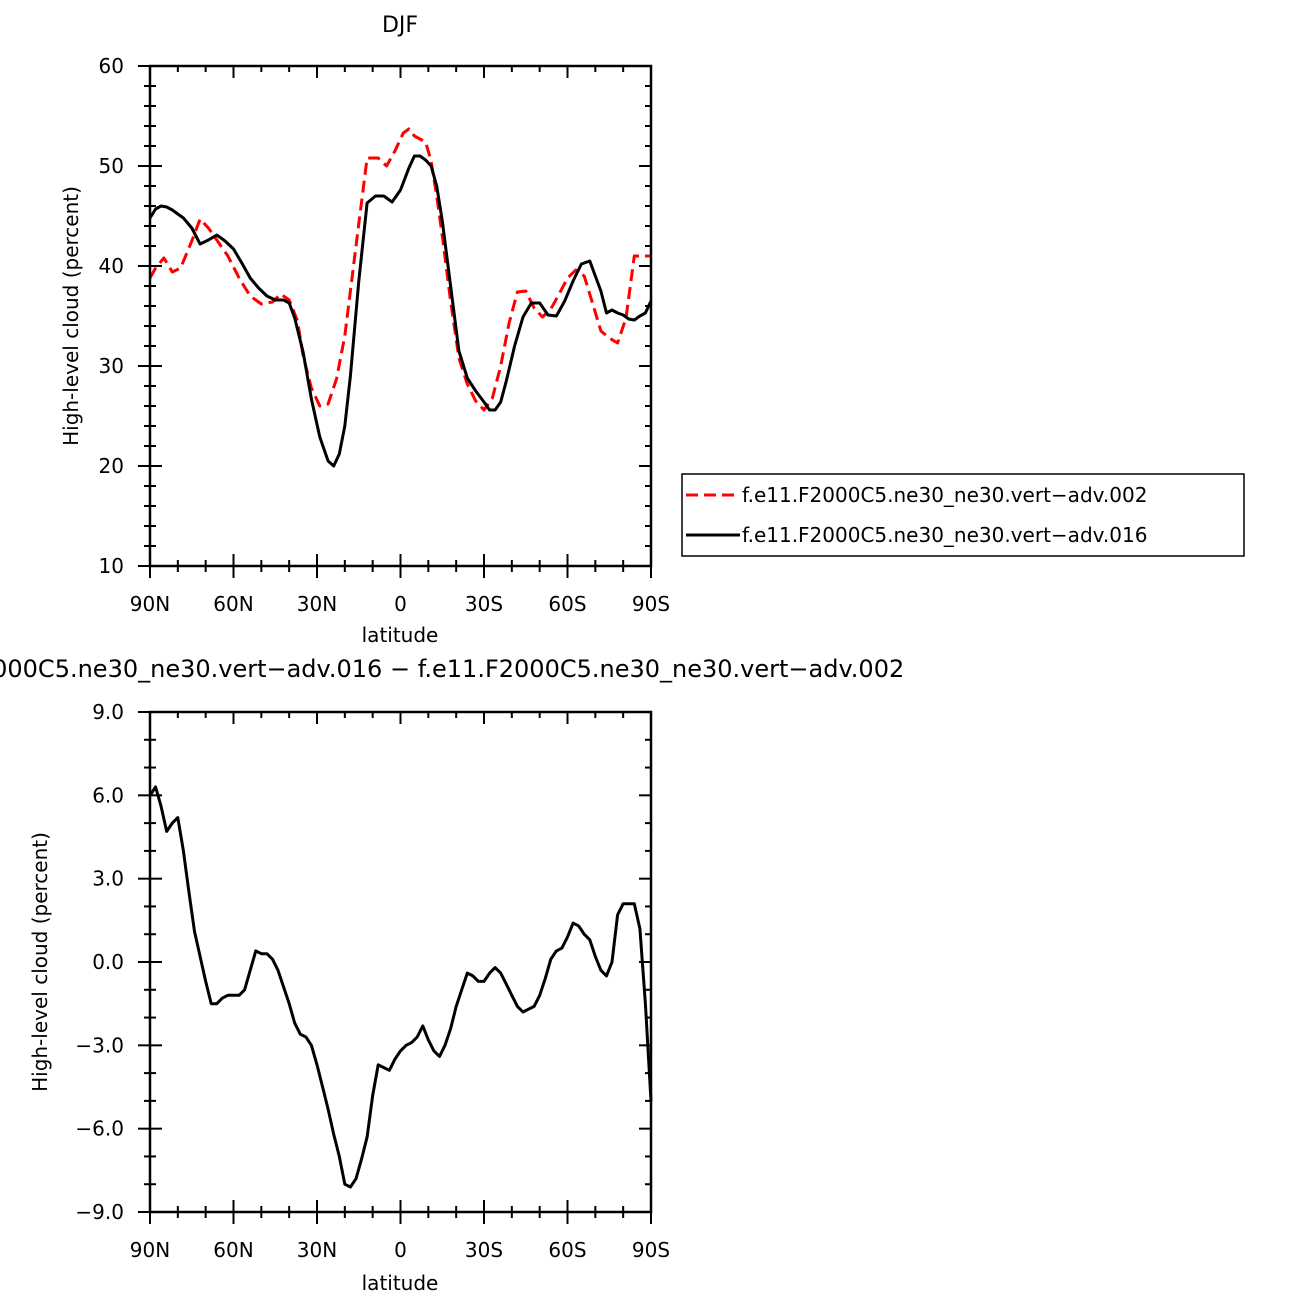 The image size is (1302, 1303). I want to click on bottom-x-tick-labels: 90N 60N 30N 0 30S 60S 90S, so click(400, 1250).